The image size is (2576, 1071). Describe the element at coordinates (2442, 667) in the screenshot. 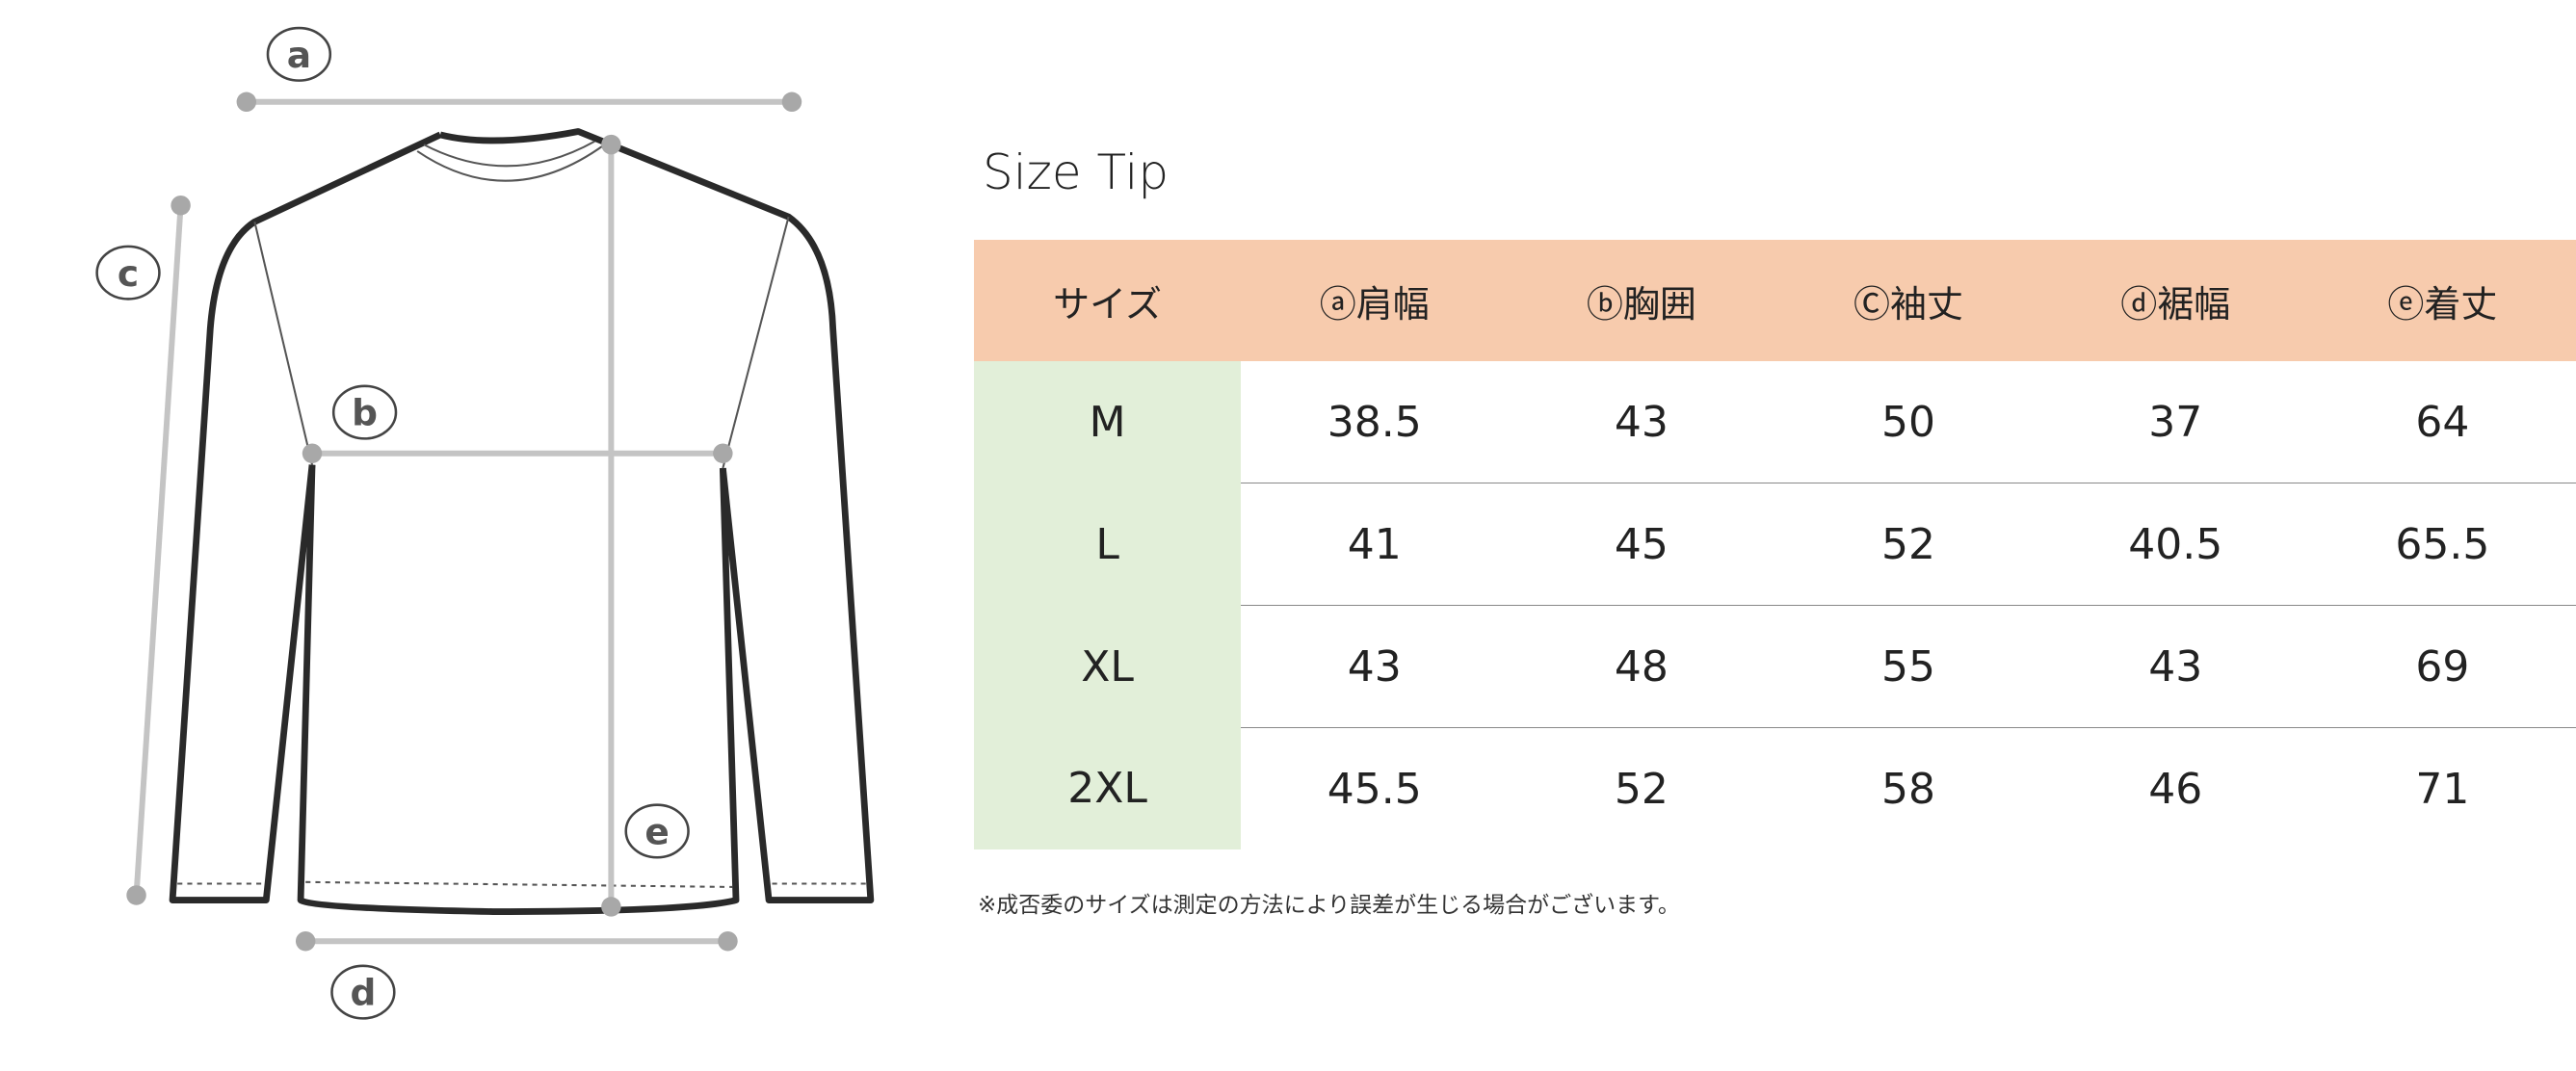

I see `cell: 69` at that location.